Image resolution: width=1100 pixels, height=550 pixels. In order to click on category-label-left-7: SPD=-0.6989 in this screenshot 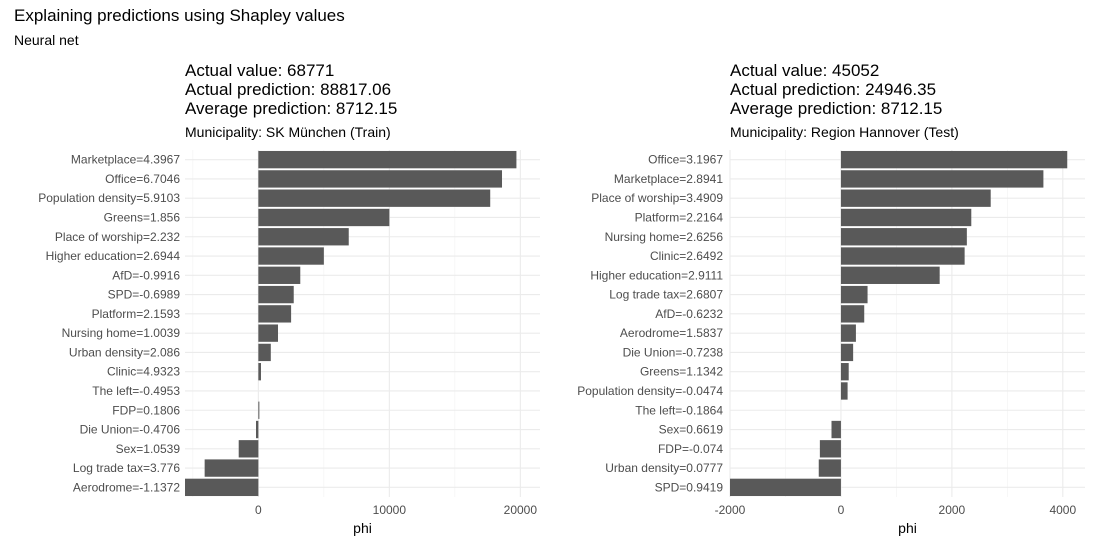, I will do `click(144, 295)`.